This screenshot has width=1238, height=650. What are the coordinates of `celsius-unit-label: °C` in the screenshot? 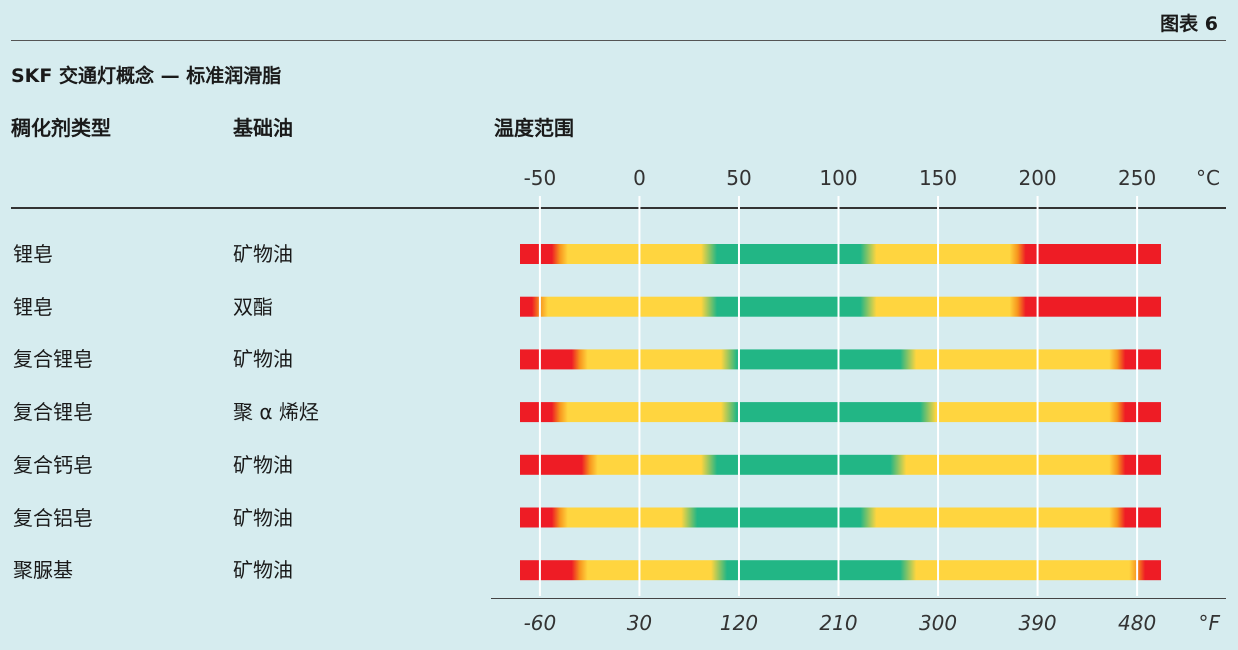 It's located at (1208, 178).